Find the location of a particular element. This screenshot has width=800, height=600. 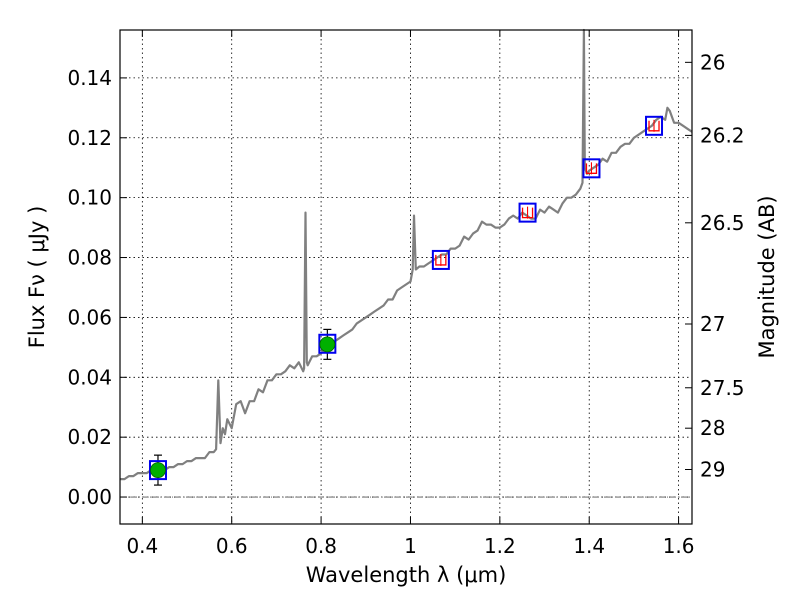

y-tick-label: 0.14 is located at coordinates (89, 78).